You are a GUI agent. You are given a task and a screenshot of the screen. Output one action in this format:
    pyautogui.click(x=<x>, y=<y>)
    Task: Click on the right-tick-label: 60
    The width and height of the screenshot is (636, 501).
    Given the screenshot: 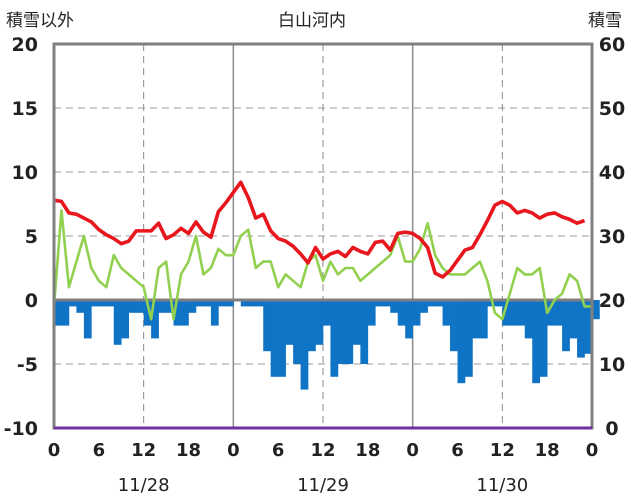 What is the action you would take?
    pyautogui.click(x=612, y=45)
    